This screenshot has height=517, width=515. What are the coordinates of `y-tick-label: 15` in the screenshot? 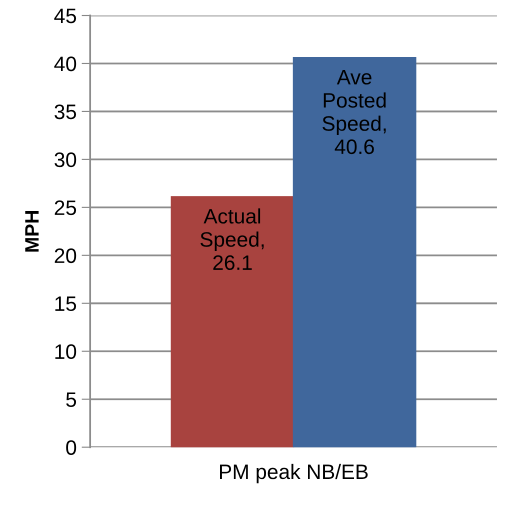 It's located at (65, 304).